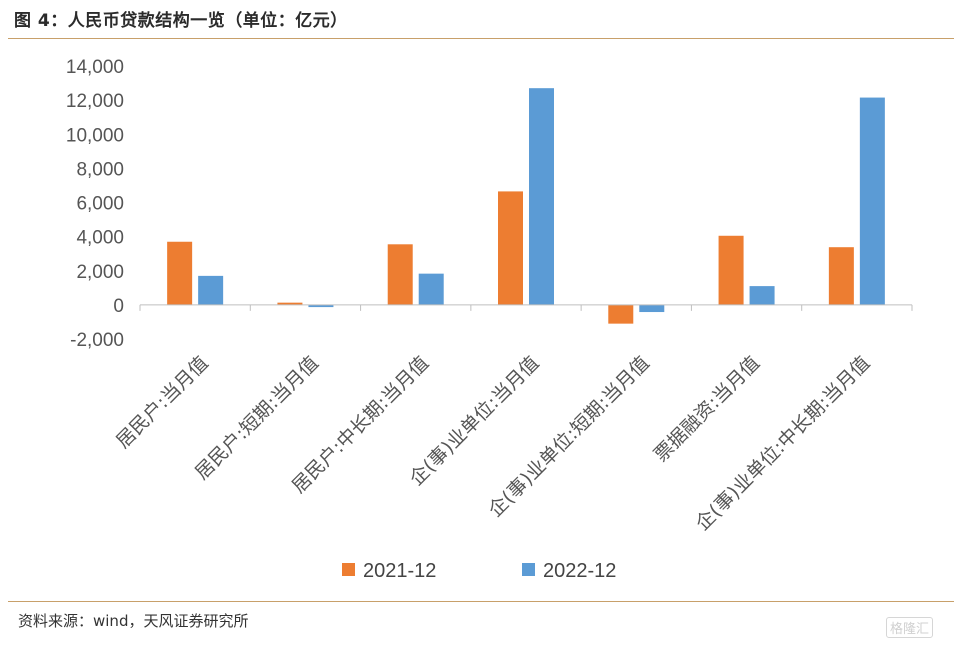 This screenshot has height=645, width=961. What do you see at coordinates (97, 340) in the screenshot?
I see `y-tick-label: -2,000` at bounding box center [97, 340].